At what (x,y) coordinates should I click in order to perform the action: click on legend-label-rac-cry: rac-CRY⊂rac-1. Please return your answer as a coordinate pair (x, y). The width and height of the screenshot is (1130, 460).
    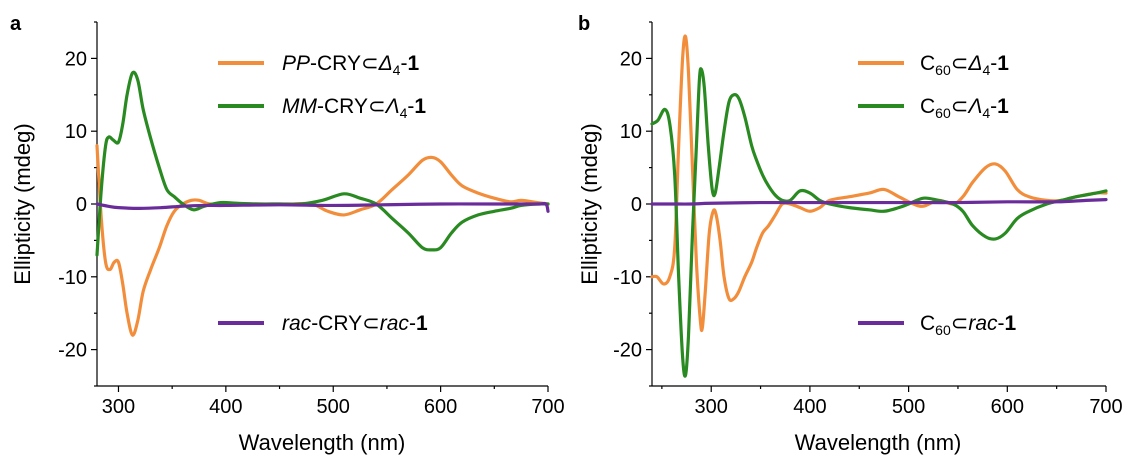
    Looking at the image, I should click on (355, 323).